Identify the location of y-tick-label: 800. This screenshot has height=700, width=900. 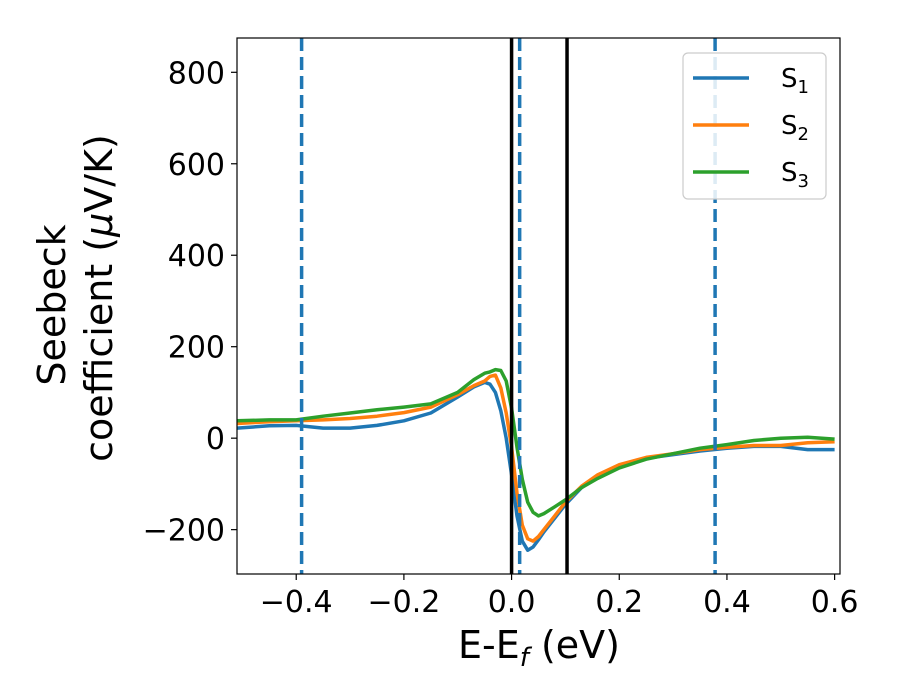
(196, 73).